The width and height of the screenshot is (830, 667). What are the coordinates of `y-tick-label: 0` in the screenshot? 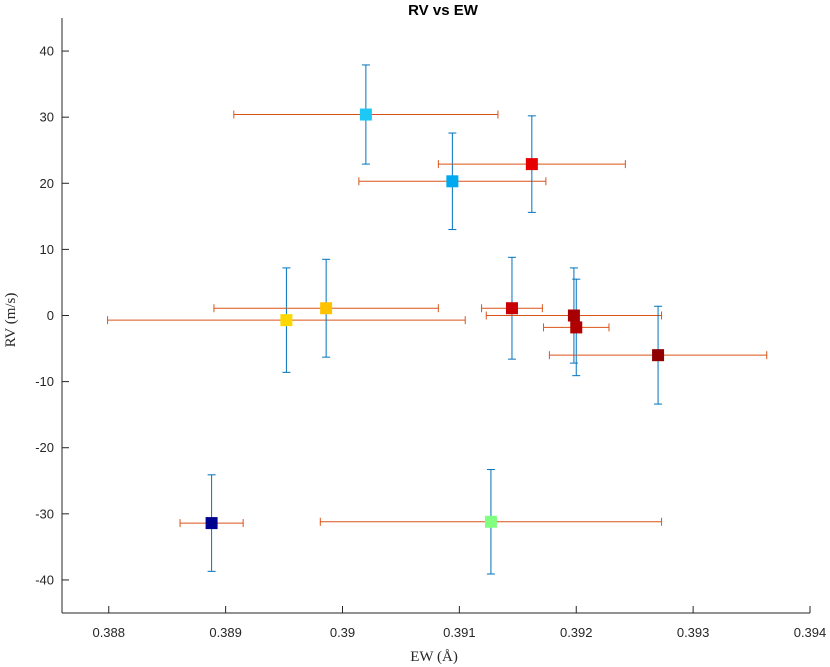 It's located at (50, 315).